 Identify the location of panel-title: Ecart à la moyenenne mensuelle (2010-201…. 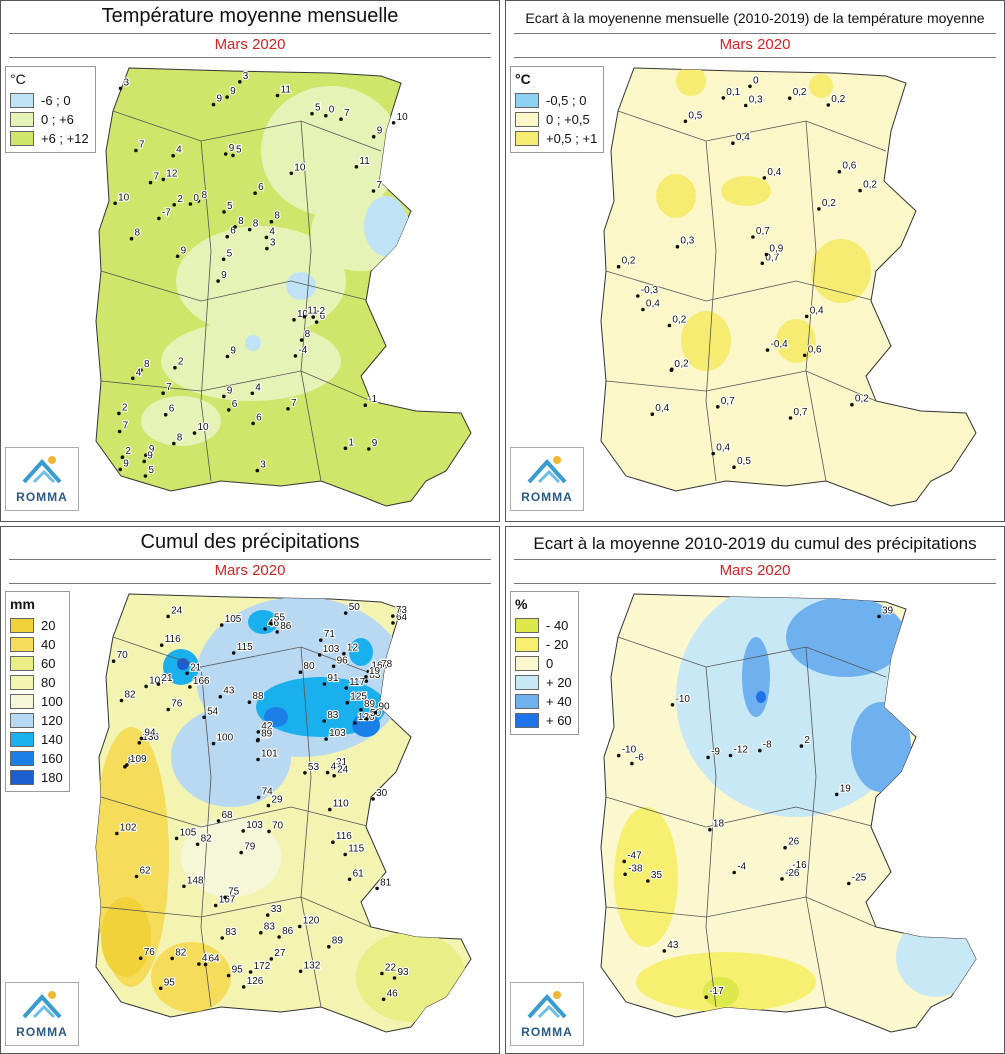
(755, 18).